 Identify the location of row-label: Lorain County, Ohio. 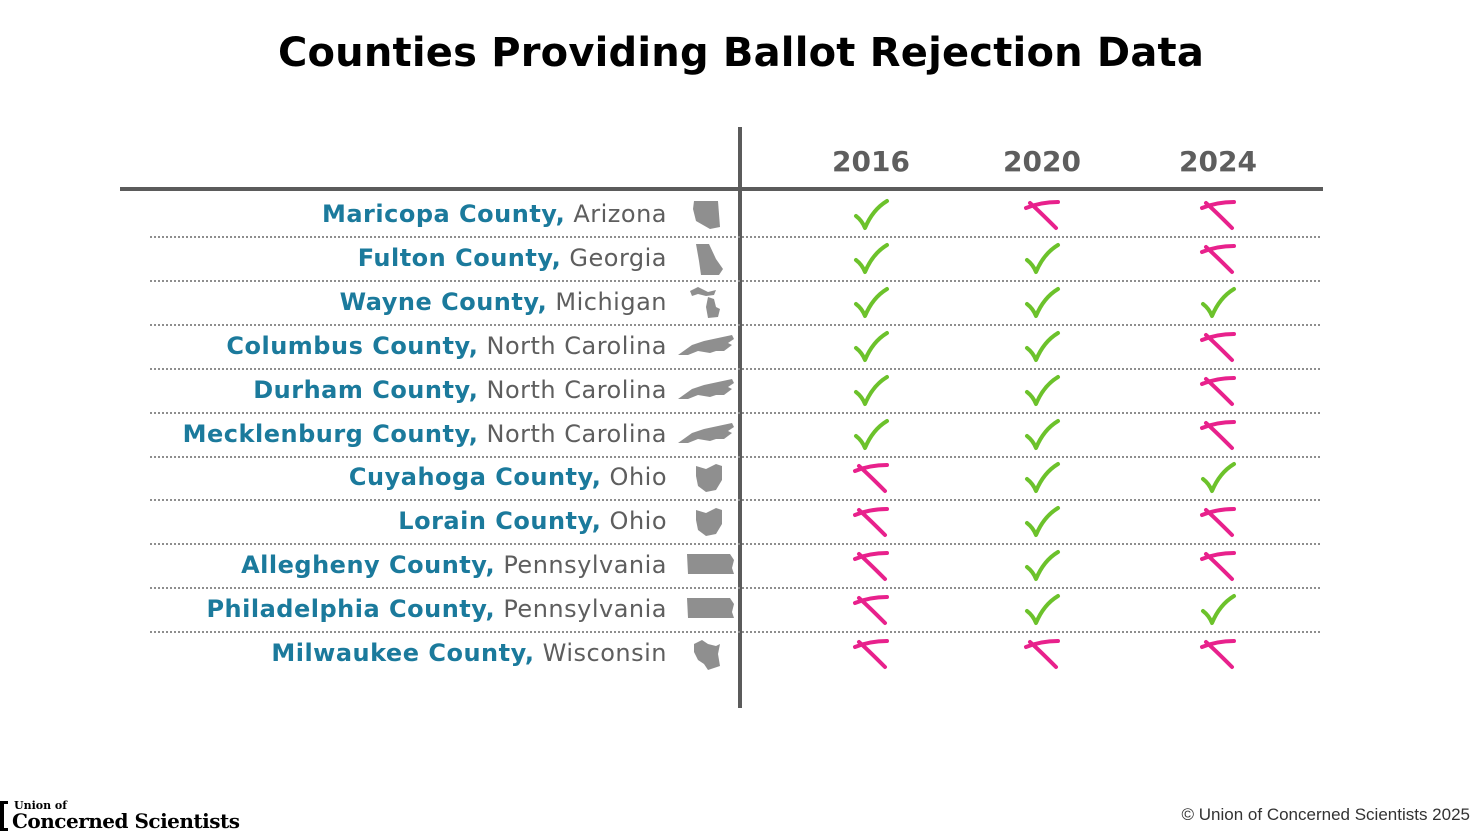
(532, 521).